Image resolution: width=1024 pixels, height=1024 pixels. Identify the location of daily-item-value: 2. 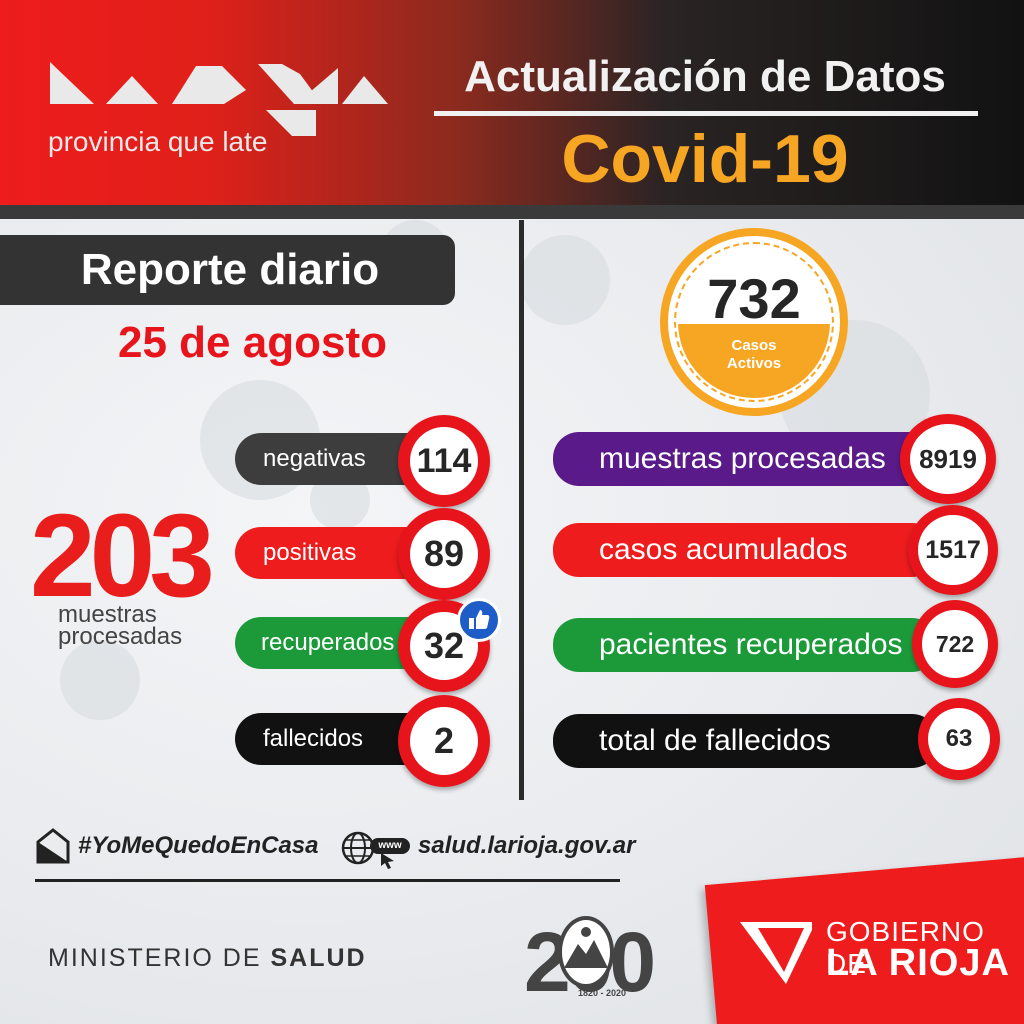
(444, 741).